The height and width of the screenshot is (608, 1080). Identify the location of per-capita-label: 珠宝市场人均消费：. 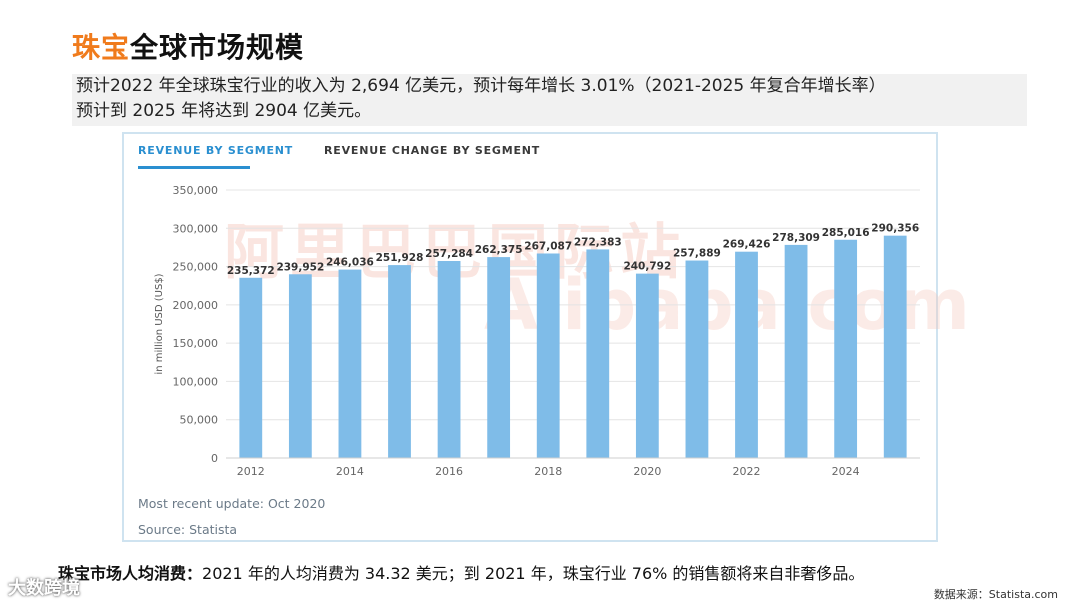
(130, 573).